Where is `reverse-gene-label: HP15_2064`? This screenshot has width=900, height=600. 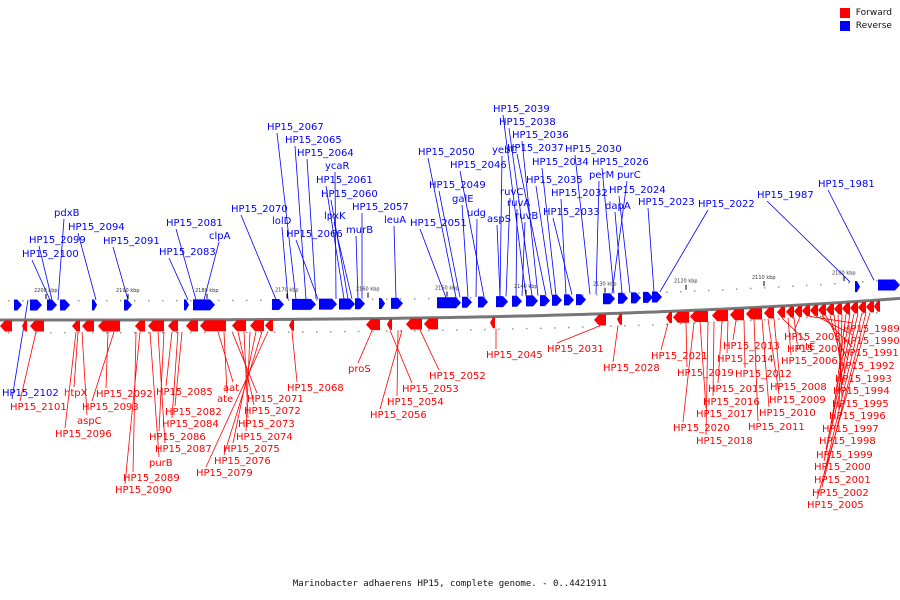
reverse-gene-label: HP15_2064 is located at coordinates (325, 153).